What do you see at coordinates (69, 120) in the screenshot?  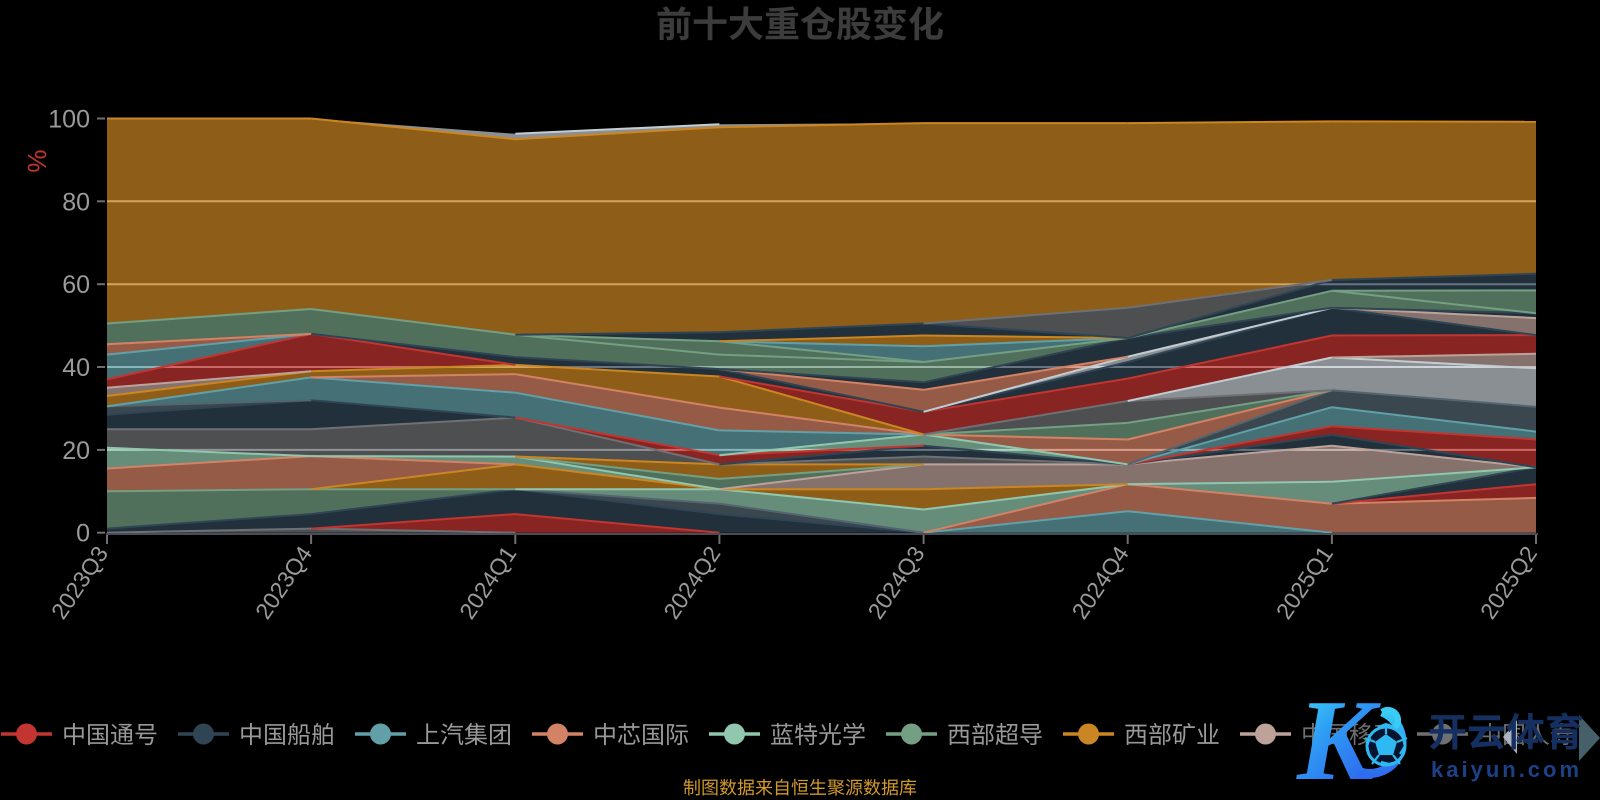 I see `svg-text: 100` at bounding box center [69, 120].